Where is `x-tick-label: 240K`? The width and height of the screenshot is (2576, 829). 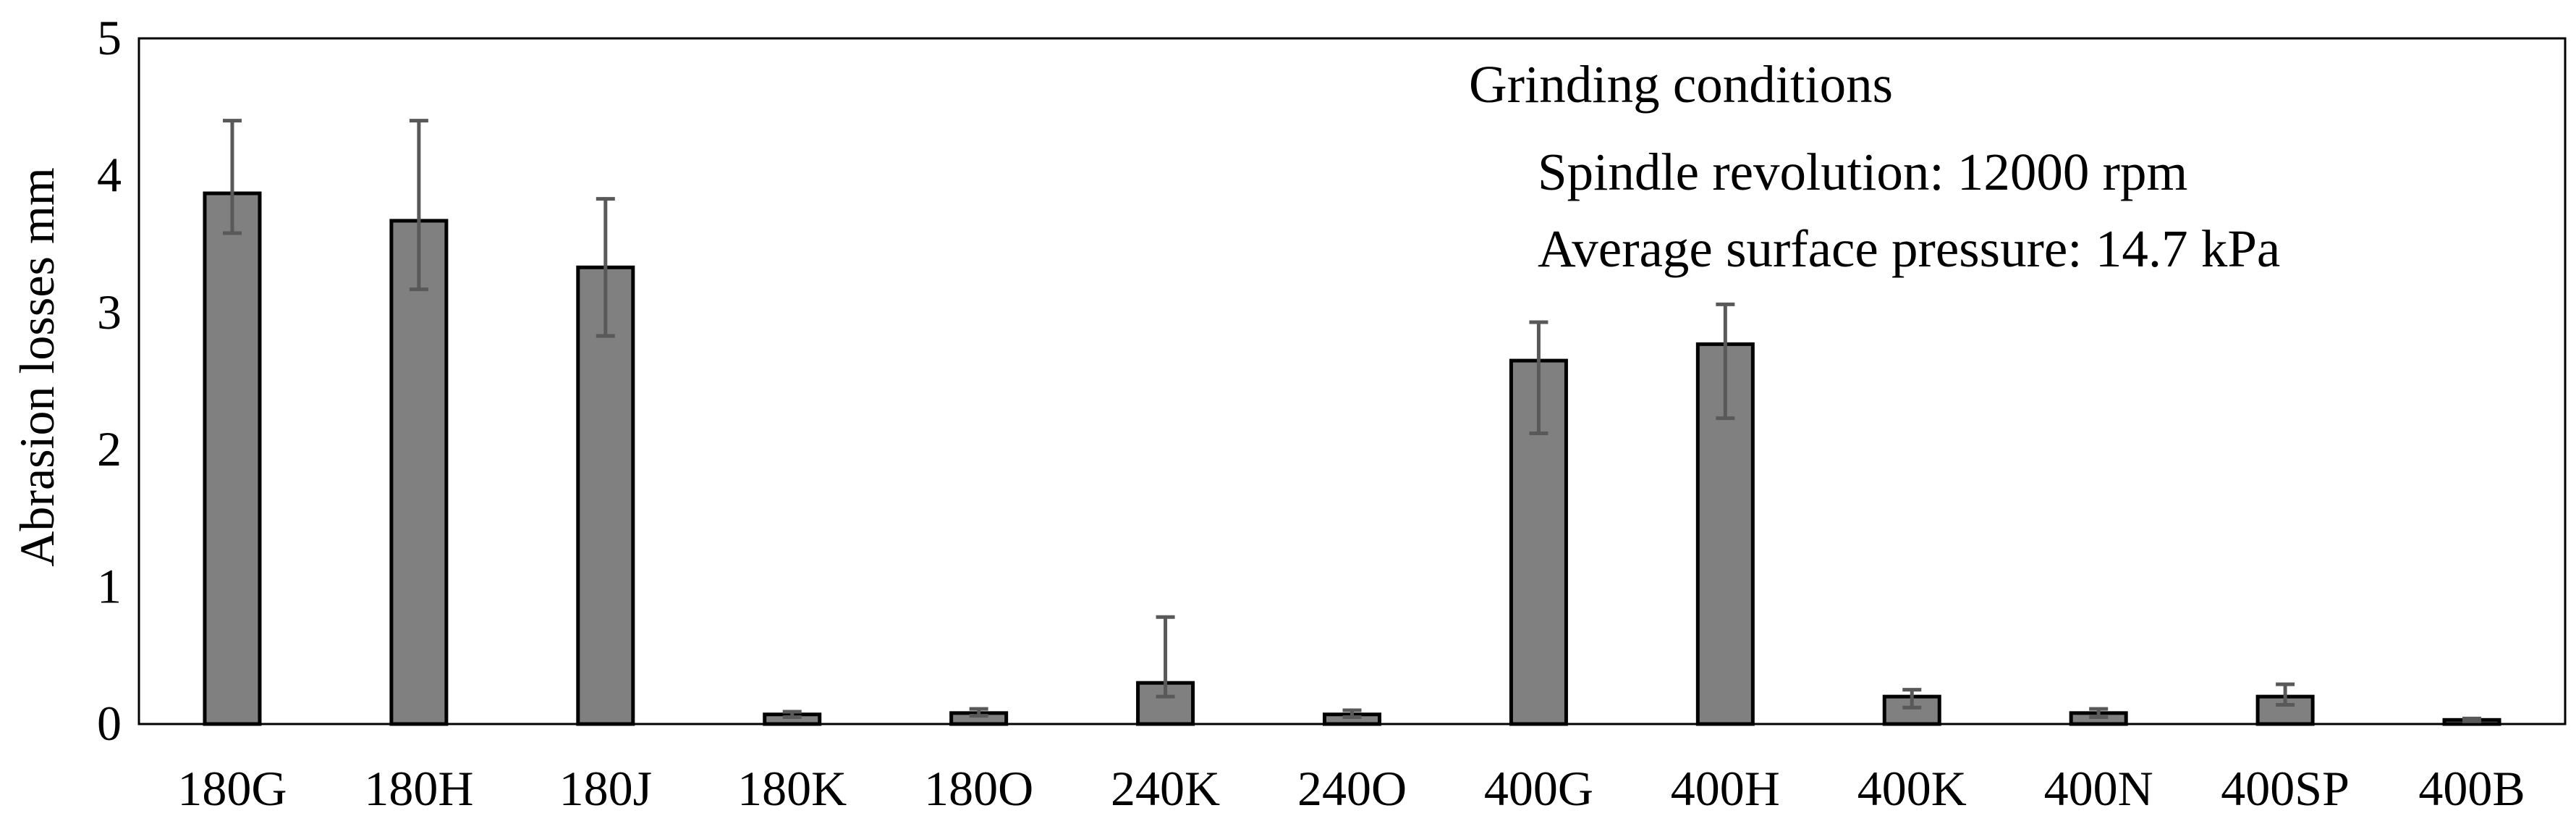
x-tick-label: 240K is located at coordinates (1165, 789).